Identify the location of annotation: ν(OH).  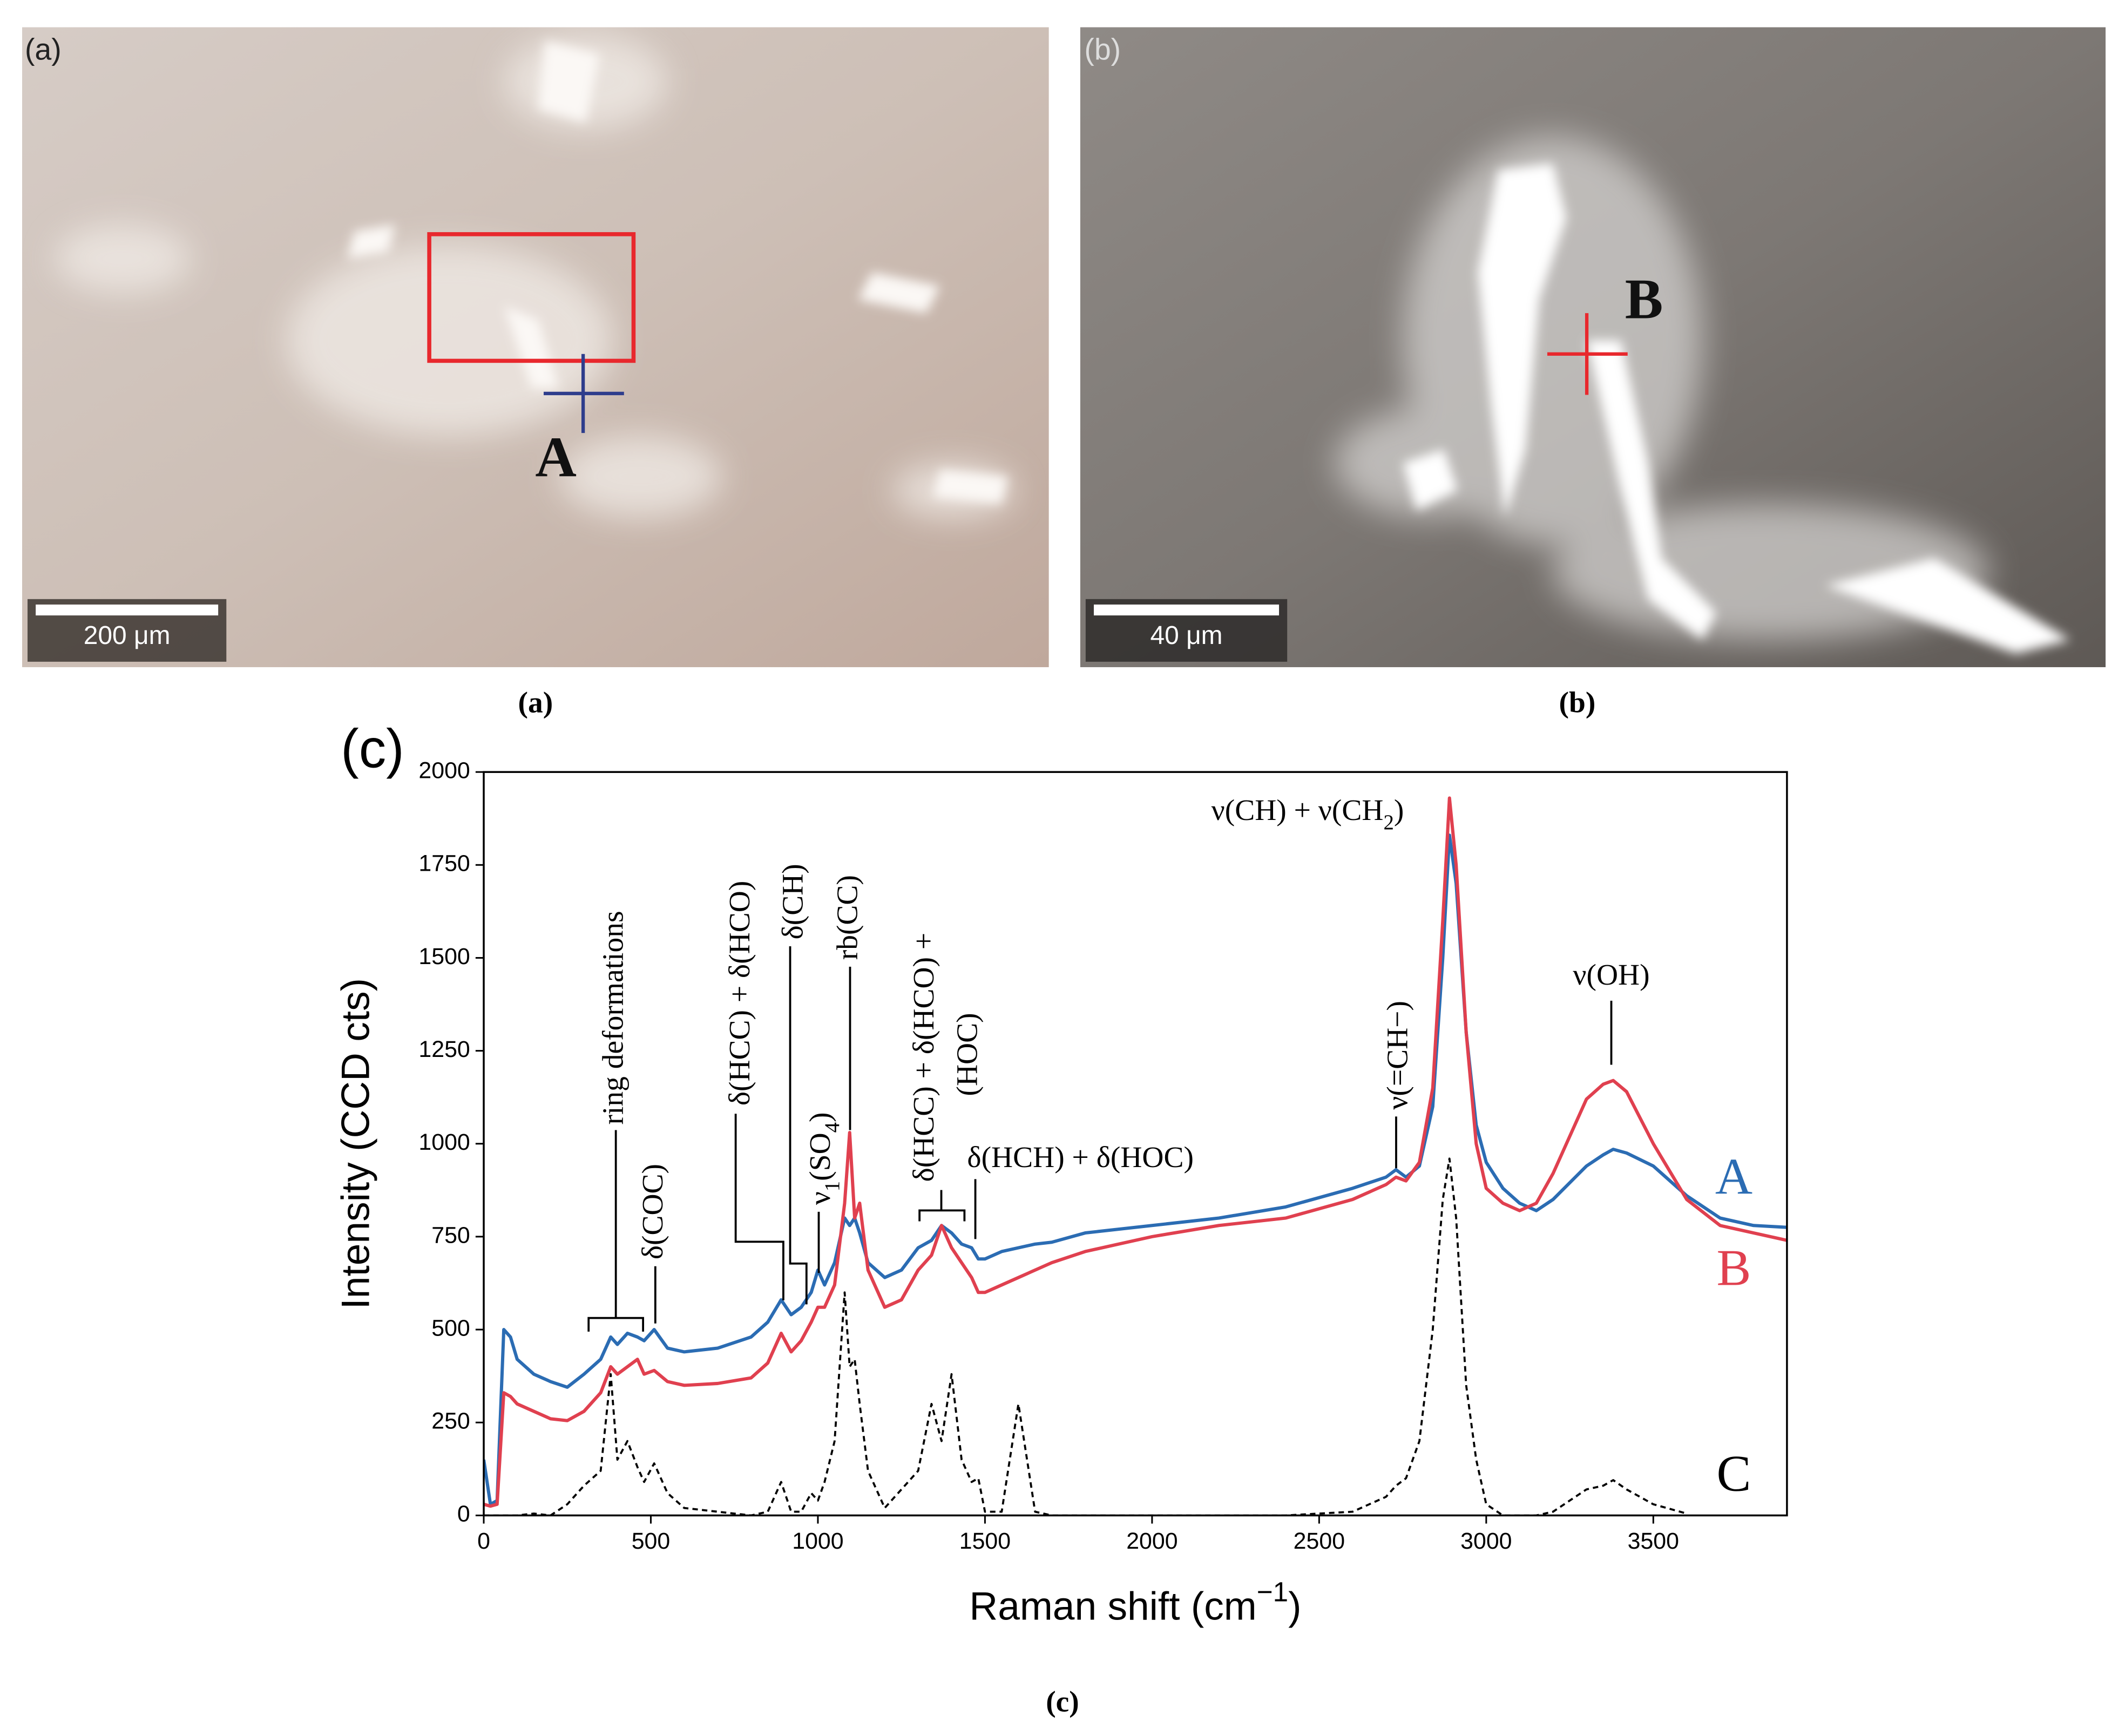
(1611, 976).